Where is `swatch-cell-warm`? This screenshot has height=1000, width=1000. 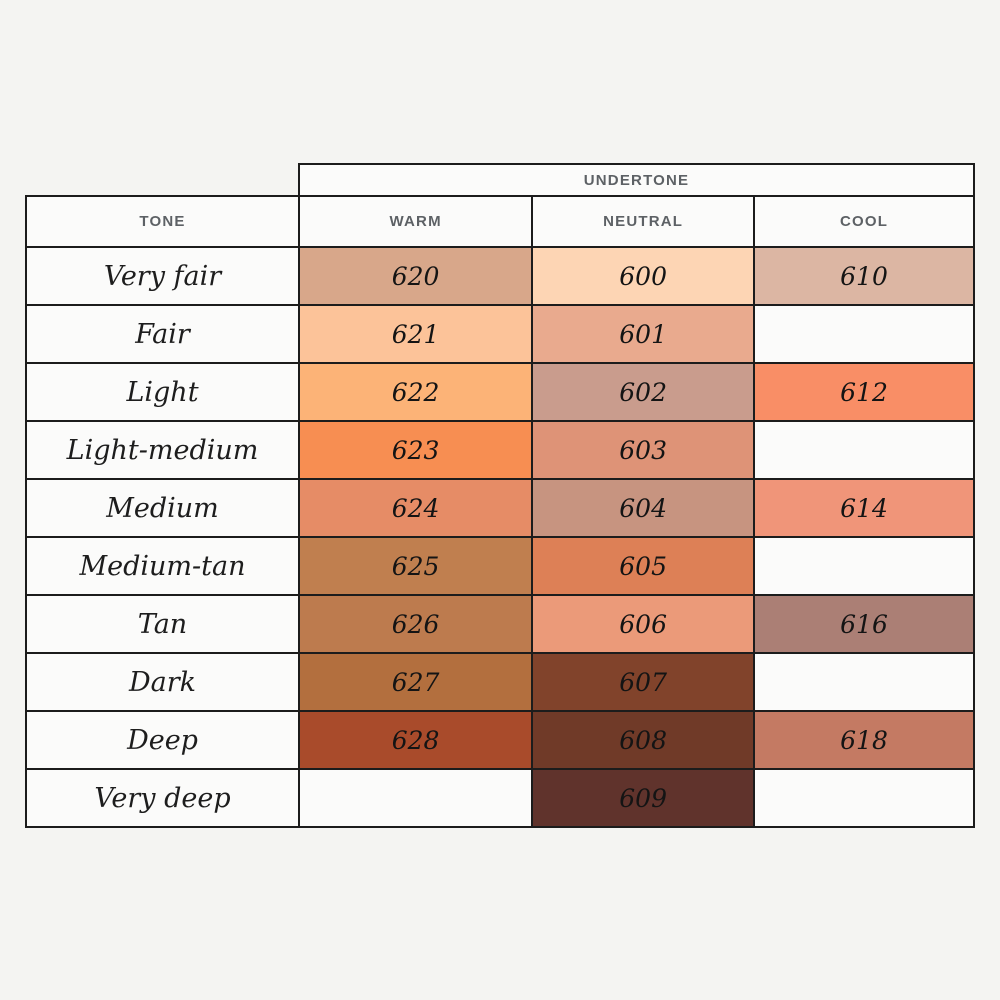
swatch-cell-warm is located at coordinates (416, 798).